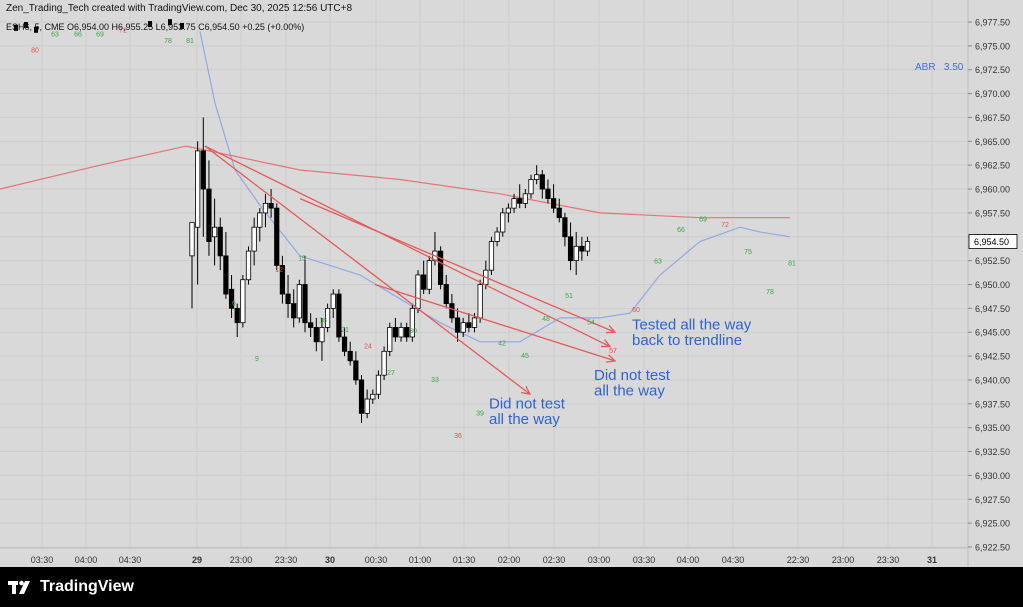  What do you see at coordinates (692, 324) in the screenshot?
I see `annotation-text: Tested all the way` at bounding box center [692, 324].